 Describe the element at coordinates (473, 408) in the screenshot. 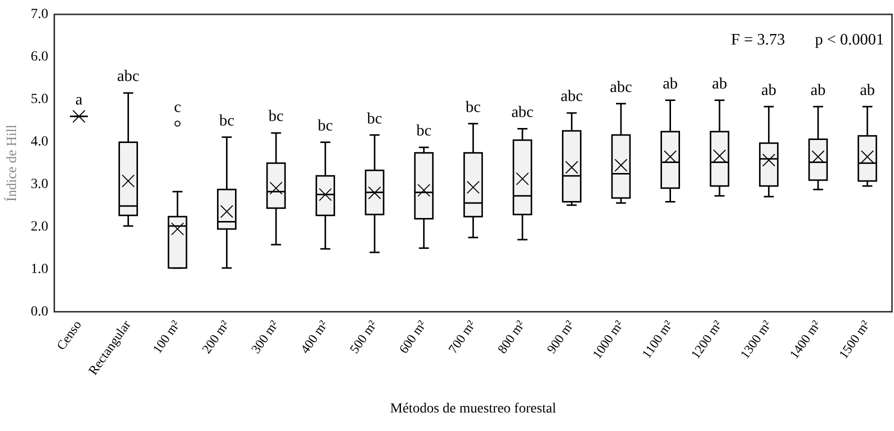

I see `x-axis-title: Métodos de muestreo forestal` at that location.